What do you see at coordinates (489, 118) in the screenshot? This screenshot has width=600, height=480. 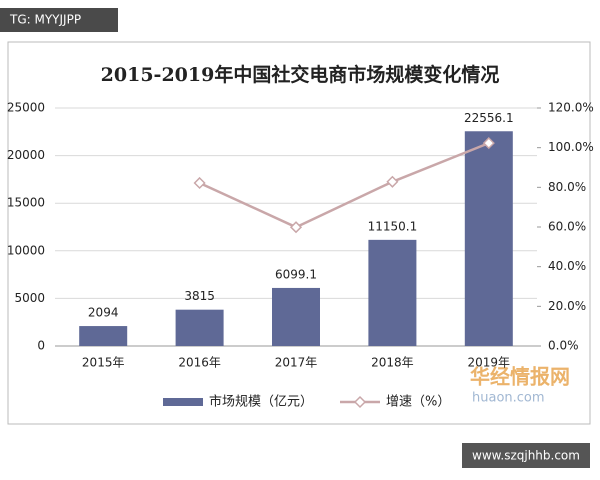 I see `bar-value-label: 22556.1` at bounding box center [489, 118].